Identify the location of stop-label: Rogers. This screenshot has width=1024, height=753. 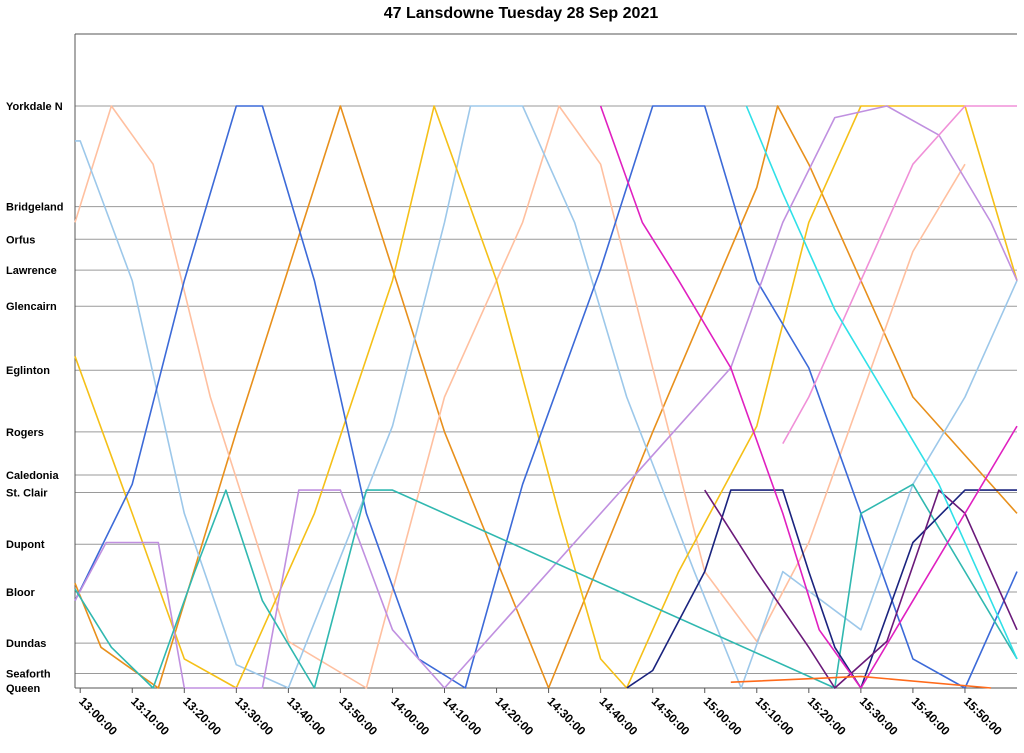
(25, 433).